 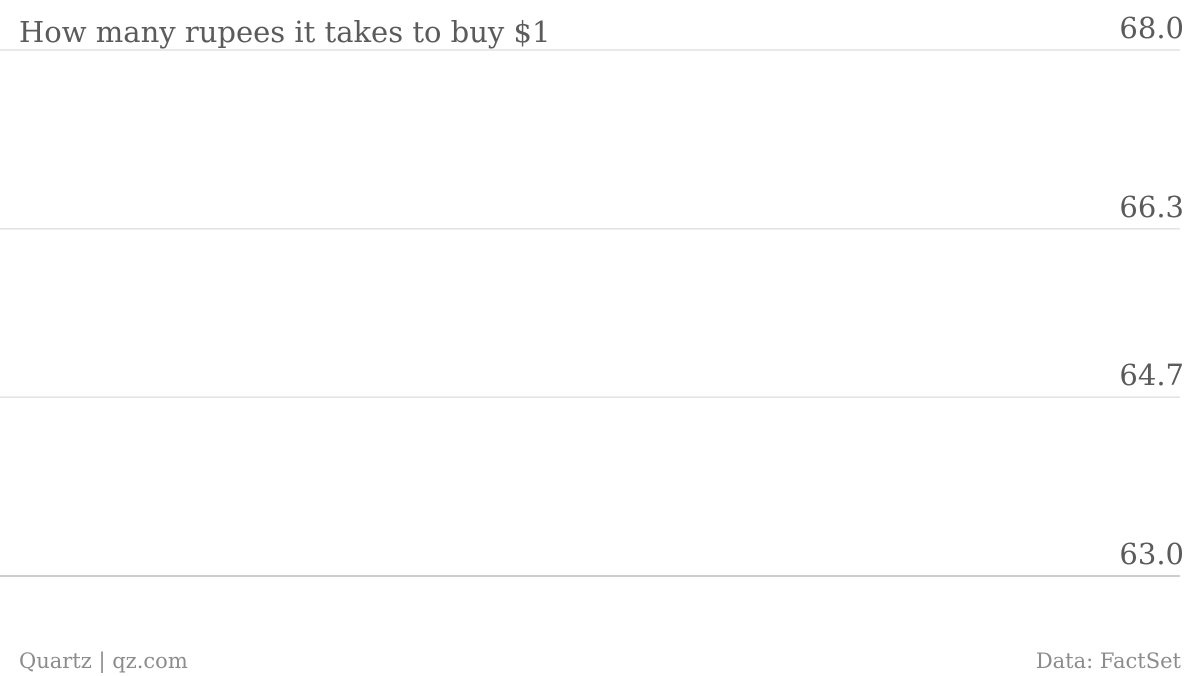 What do you see at coordinates (1151, 375) in the screenshot?
I see `y-tick-label: 64.7` at bounding box center [1151, 375].